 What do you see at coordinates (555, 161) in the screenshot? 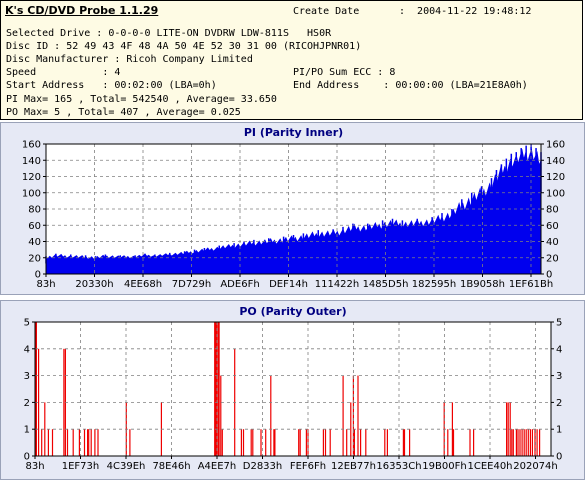
I see `y-tick-label-right: 140` at bounding box center [555, 161].